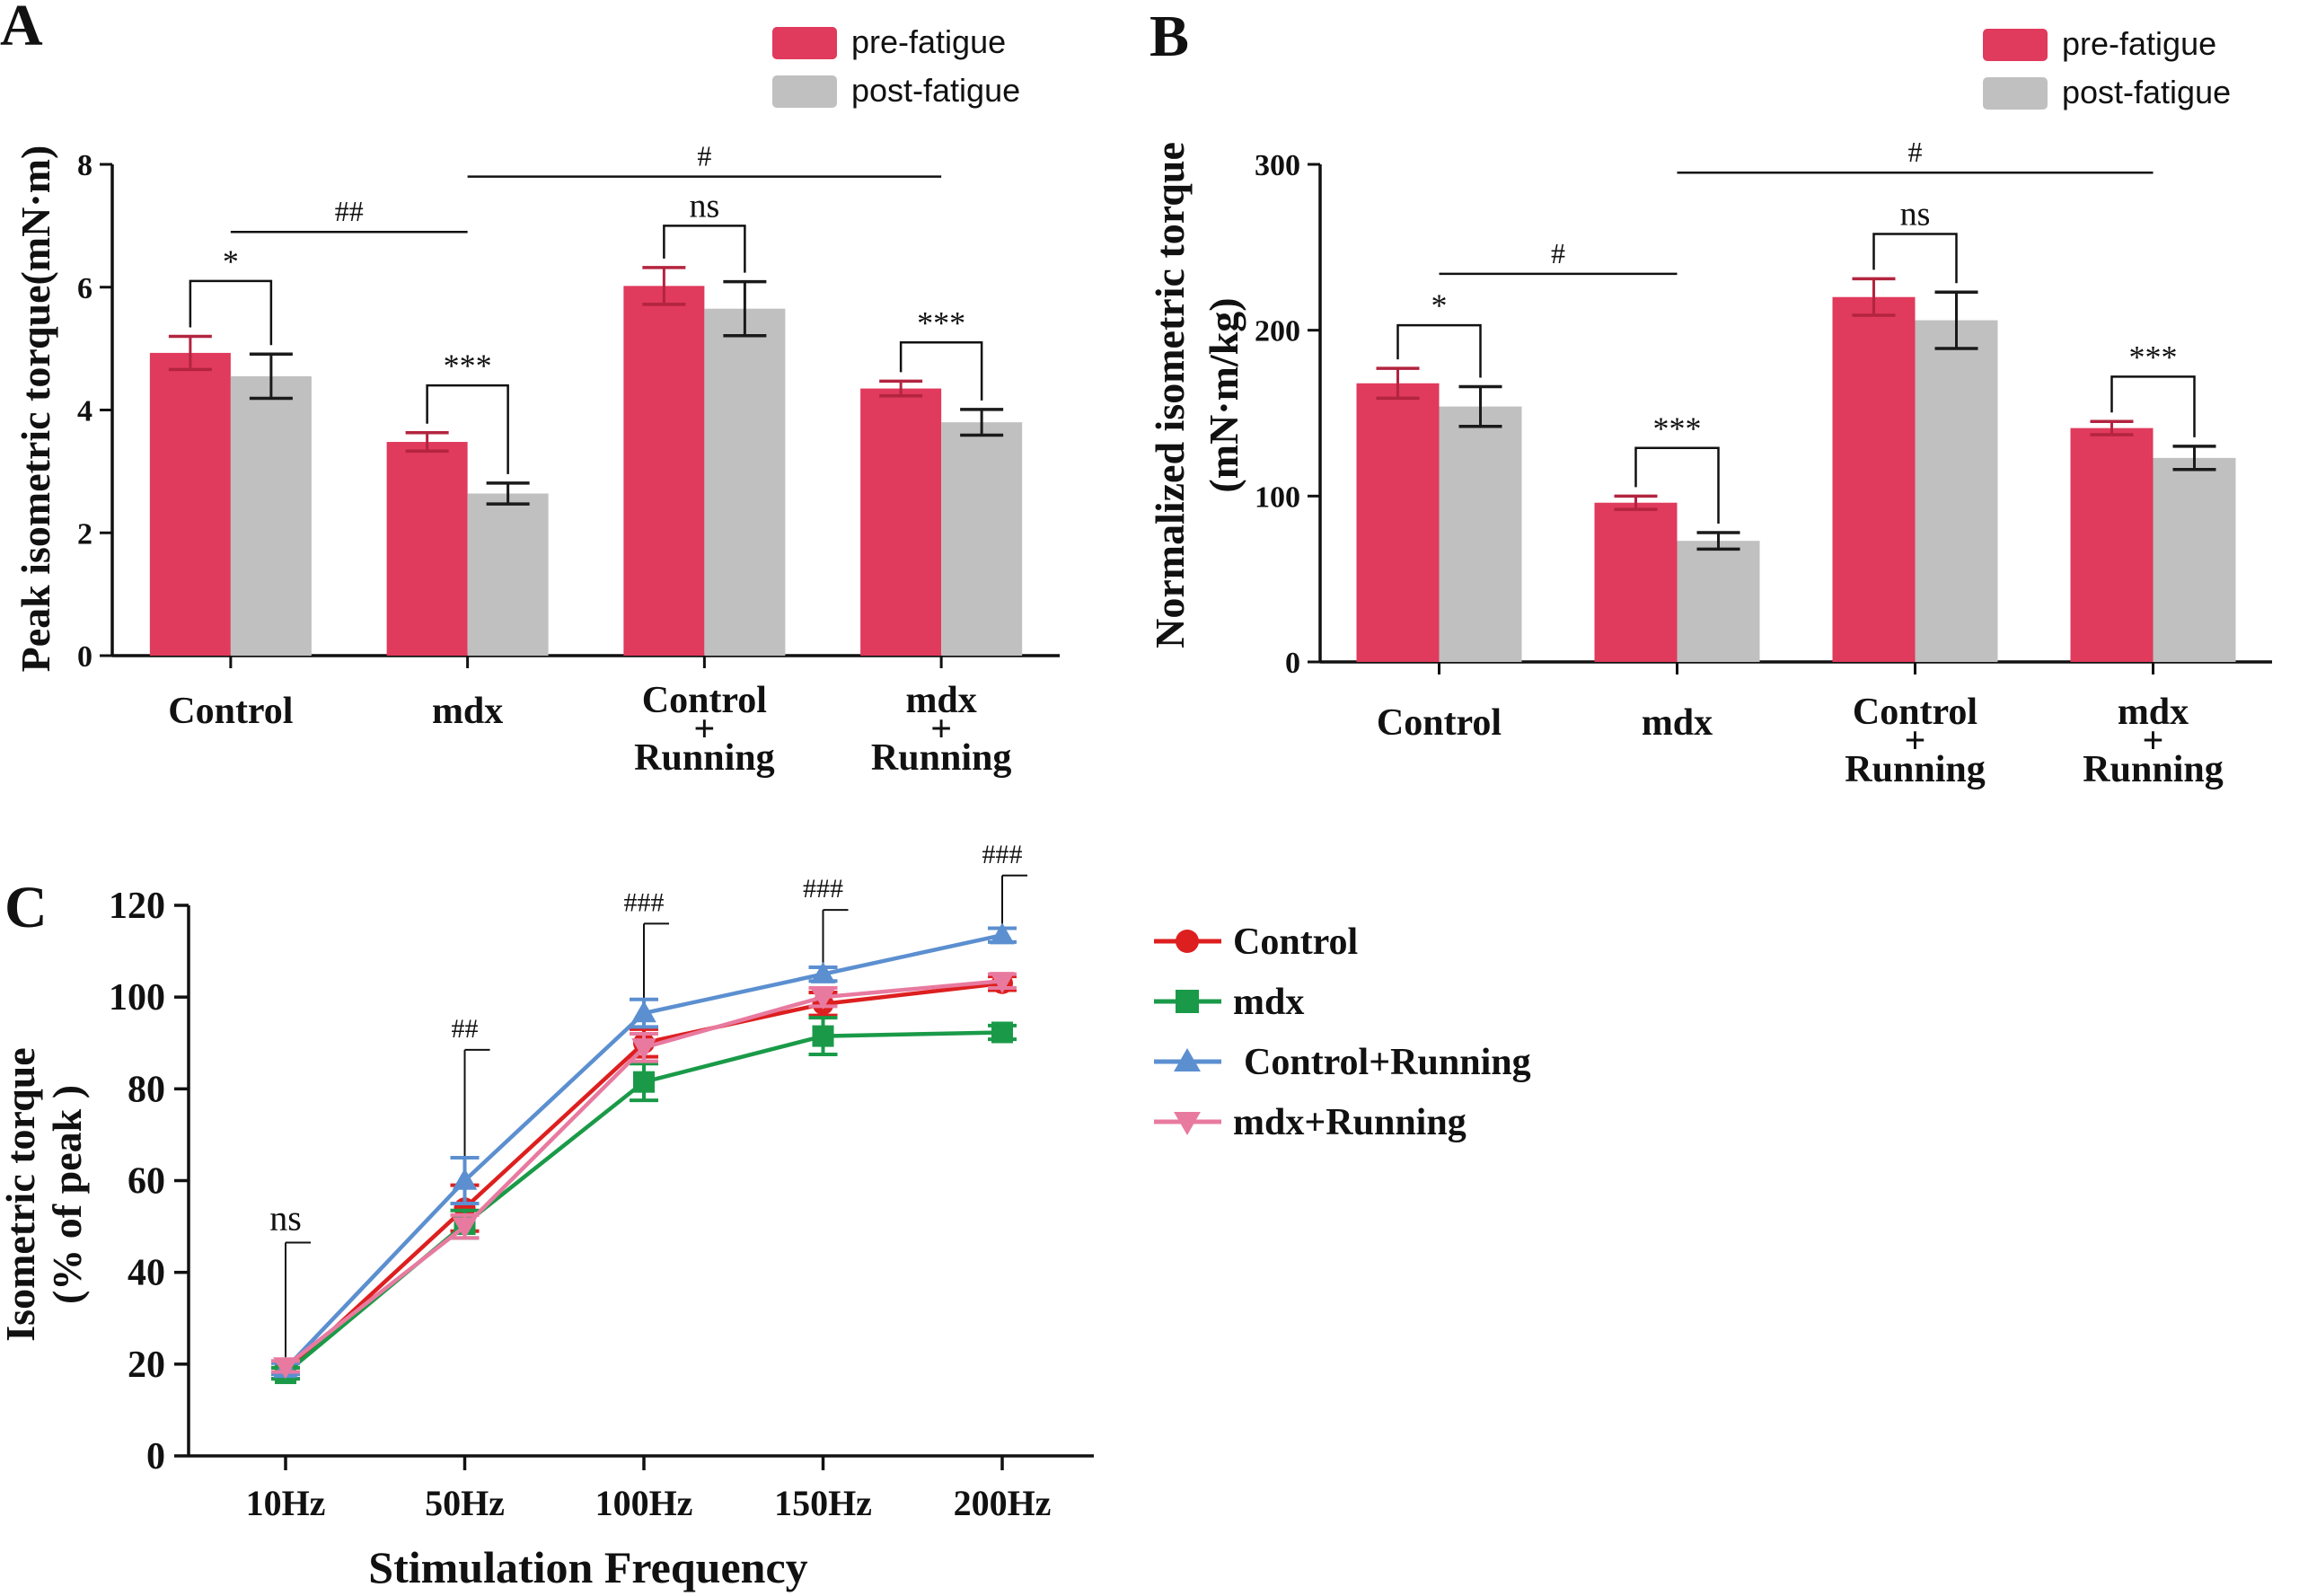  I want to click on panel-b-significance-label: ns, so click(1916, 215).